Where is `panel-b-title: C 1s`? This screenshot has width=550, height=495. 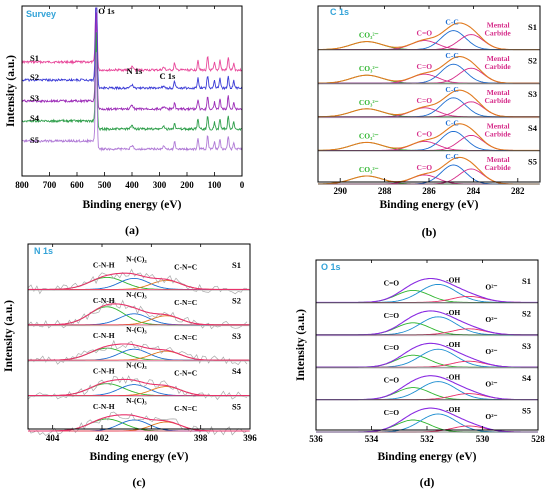
panel-b-title: C 1s is located at coordinates (339, 12).